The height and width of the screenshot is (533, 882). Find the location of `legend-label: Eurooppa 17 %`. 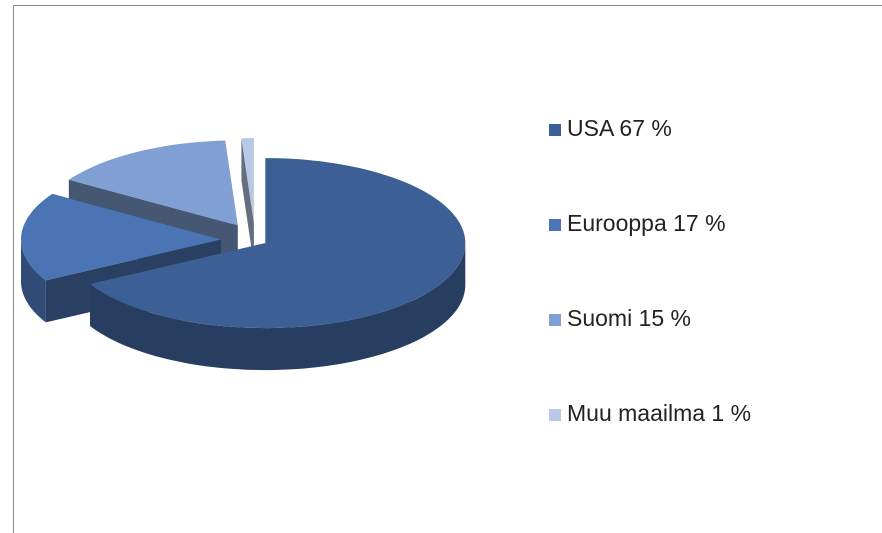

legend-label: Eurooppa 17 % is located at coordinates (646, 223).